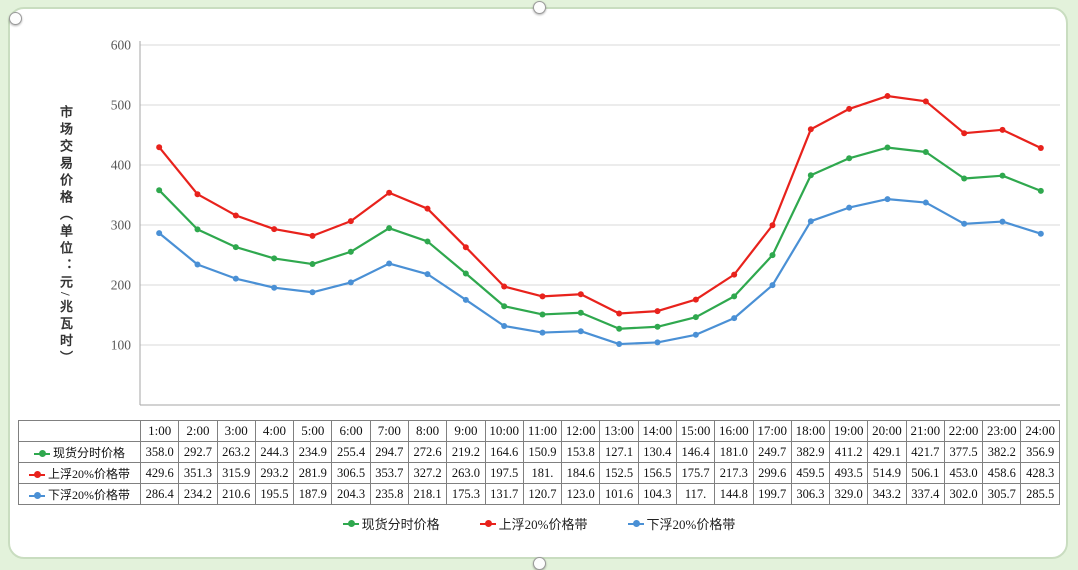 The height and width of the screenshot is (570, 1078). Describe the element at coordinates (963, 494) in the screenshot. I see `table-cell: 302.0` at that location.